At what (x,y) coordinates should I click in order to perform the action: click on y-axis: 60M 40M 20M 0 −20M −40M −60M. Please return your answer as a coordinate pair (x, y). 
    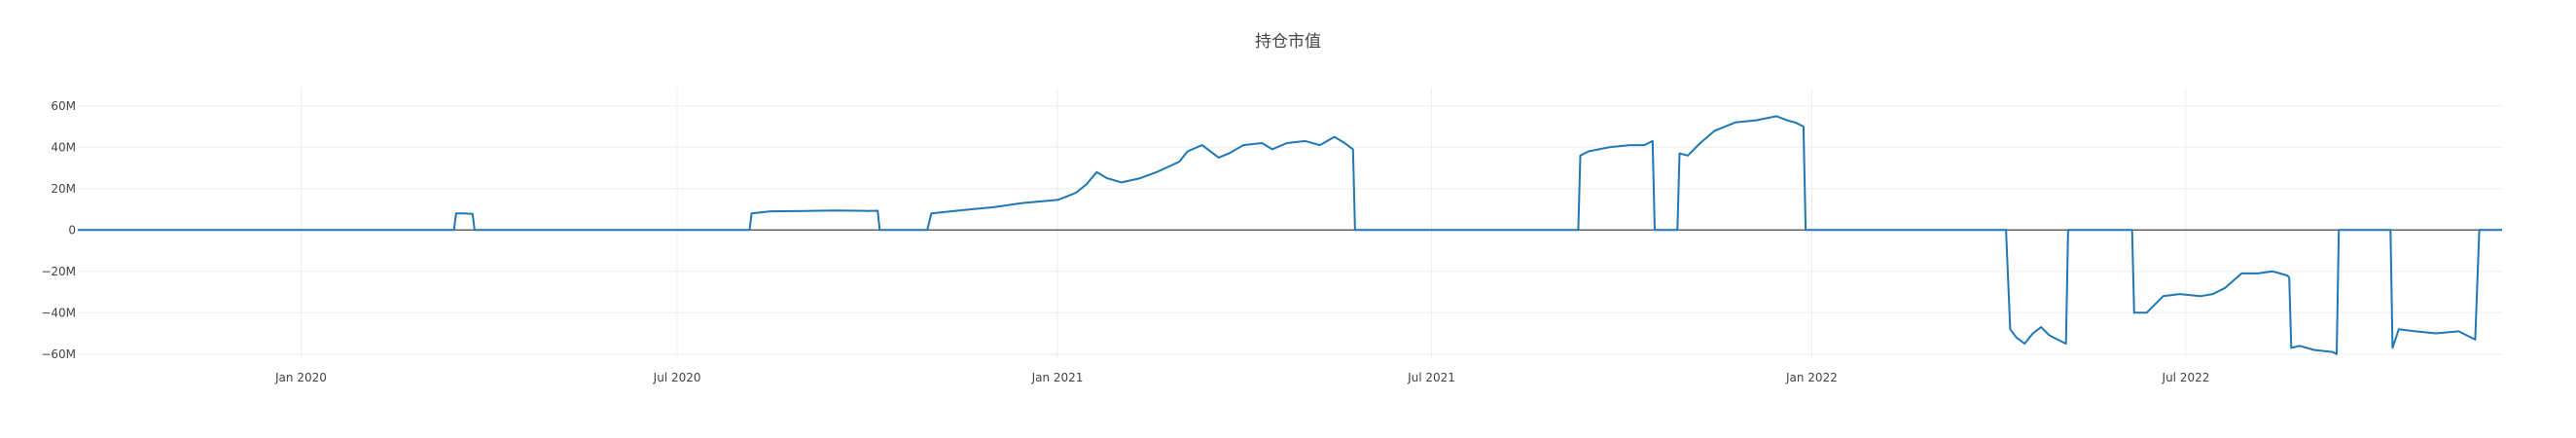
    Looking at the image, I should click on (58, 230).